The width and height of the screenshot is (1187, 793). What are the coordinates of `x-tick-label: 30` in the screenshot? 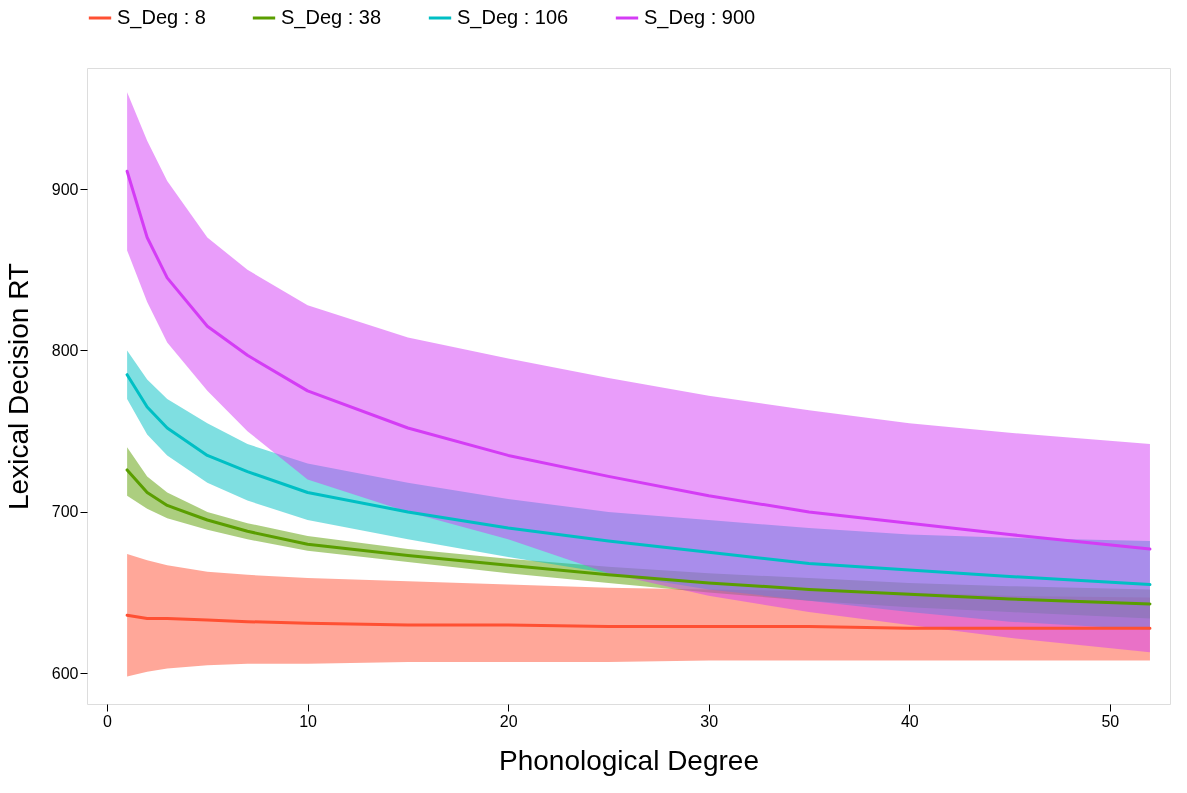 It's located at (709, 721).